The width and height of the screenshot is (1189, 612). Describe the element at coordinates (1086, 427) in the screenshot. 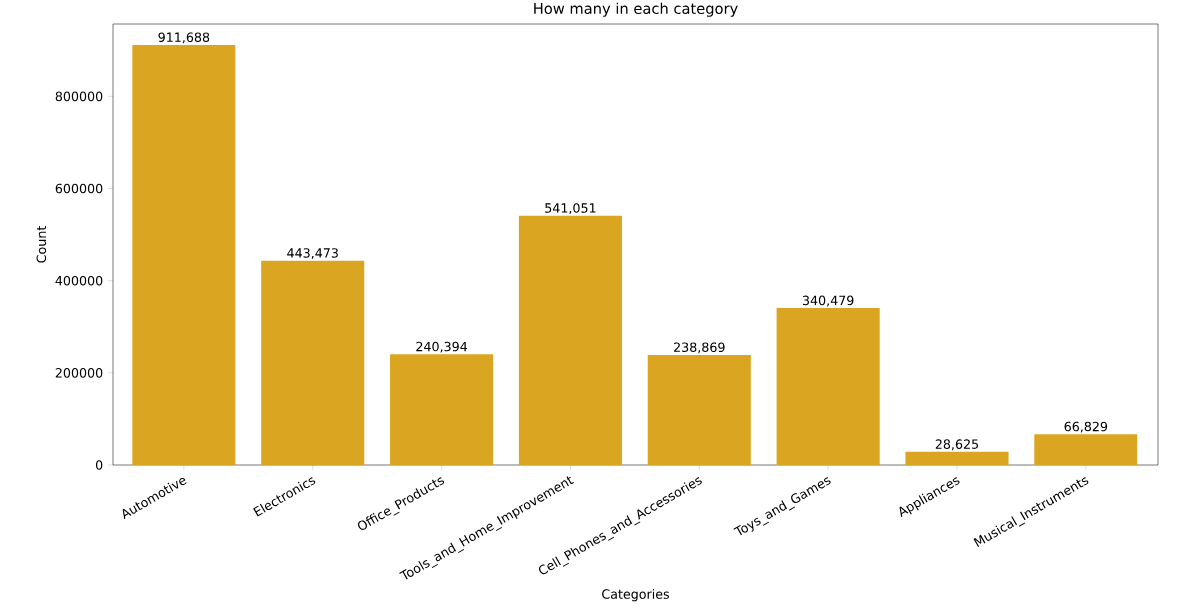

I see `data-label: 66,829` at that location.